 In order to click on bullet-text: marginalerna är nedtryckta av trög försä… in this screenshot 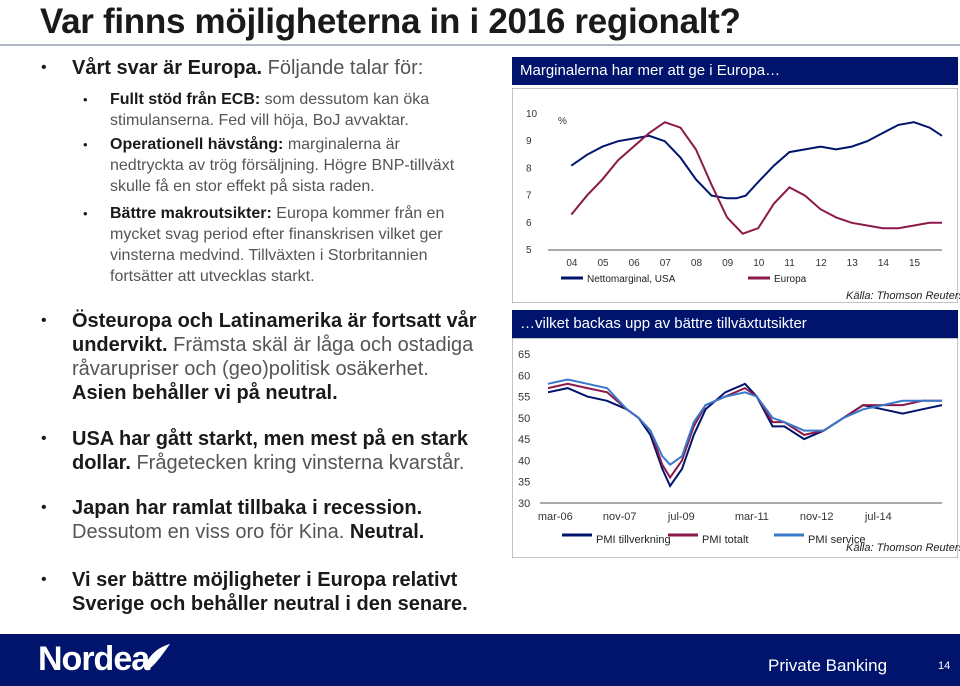, I will do `click(282, 165)`.